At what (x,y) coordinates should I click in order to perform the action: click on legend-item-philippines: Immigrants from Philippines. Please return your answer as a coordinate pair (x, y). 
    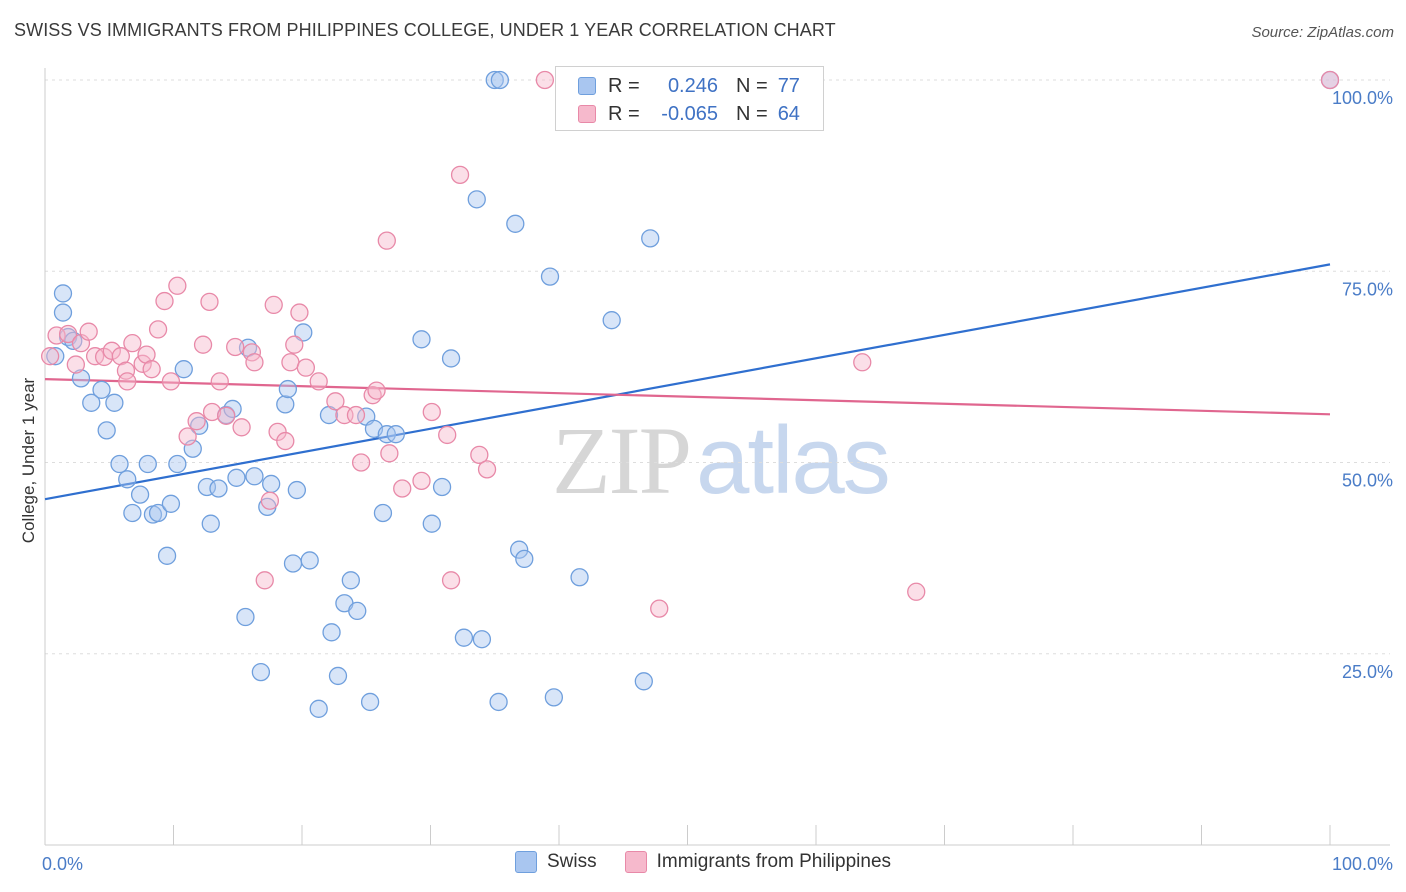
    Looking at the image, I should click on (758, 862).